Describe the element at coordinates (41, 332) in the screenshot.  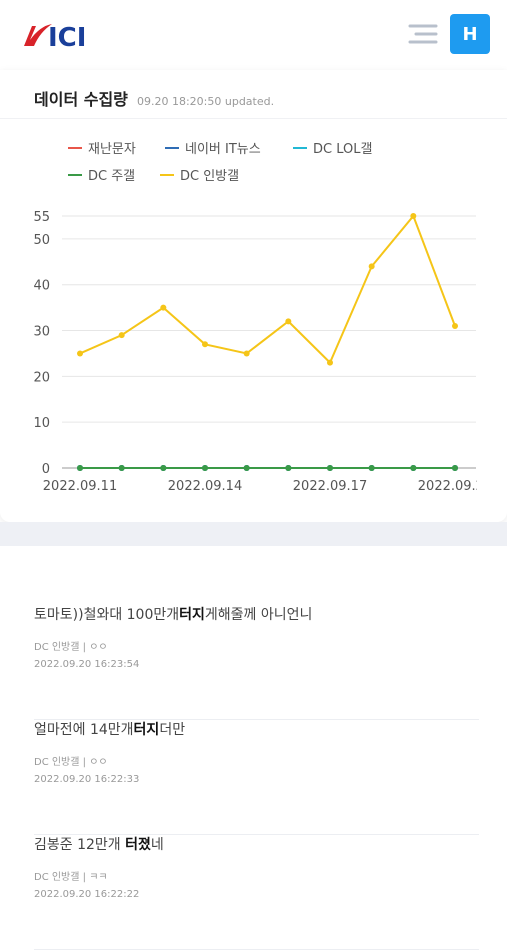
I see `y-tick-label: 30` at that location.